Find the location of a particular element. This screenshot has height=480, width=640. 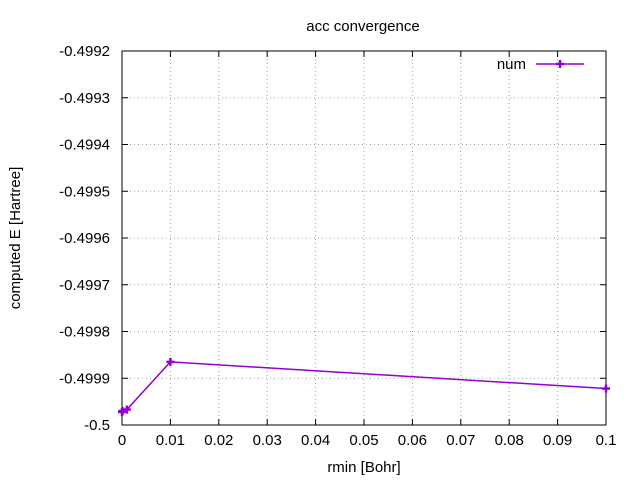

x-tick-label: 0.02 is located at coordinates (218, 440).